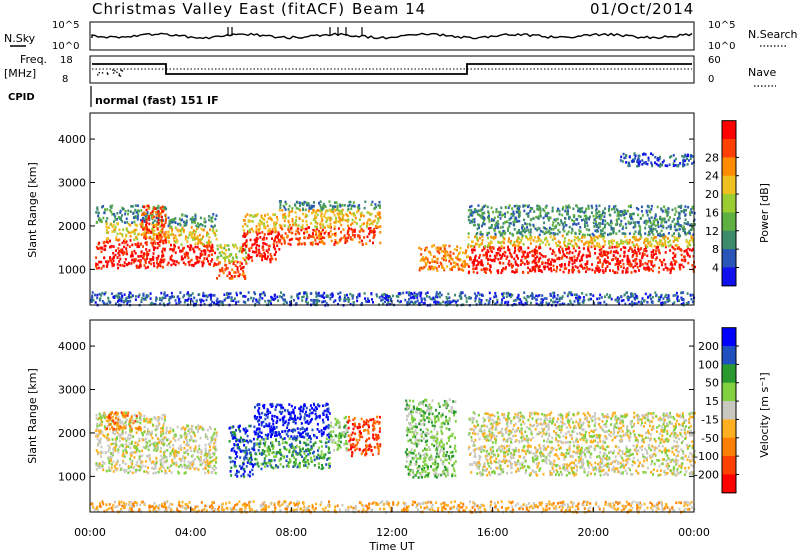 The width and height of the screenshot is (800, 554). What do you see at coordinates (729, 185) in the screenshot?
I see `colorbar-segment` at bounding box center [729, 185].